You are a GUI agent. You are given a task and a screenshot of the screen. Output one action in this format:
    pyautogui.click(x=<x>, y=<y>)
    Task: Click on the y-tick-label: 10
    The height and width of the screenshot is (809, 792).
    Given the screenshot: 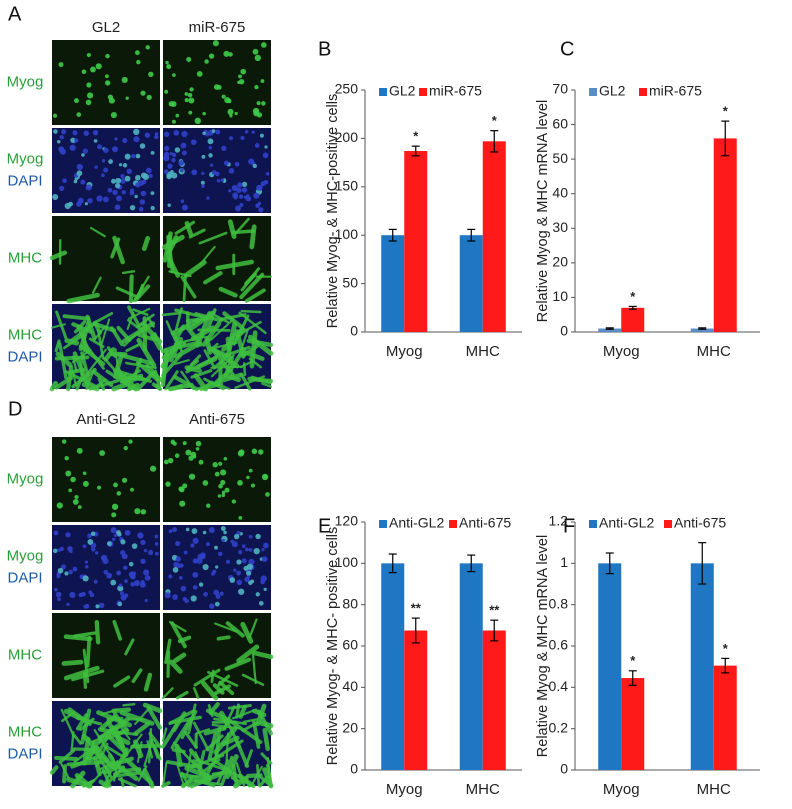 What is the action you would take?
    pyautogui.click(x=560, y=296)
    